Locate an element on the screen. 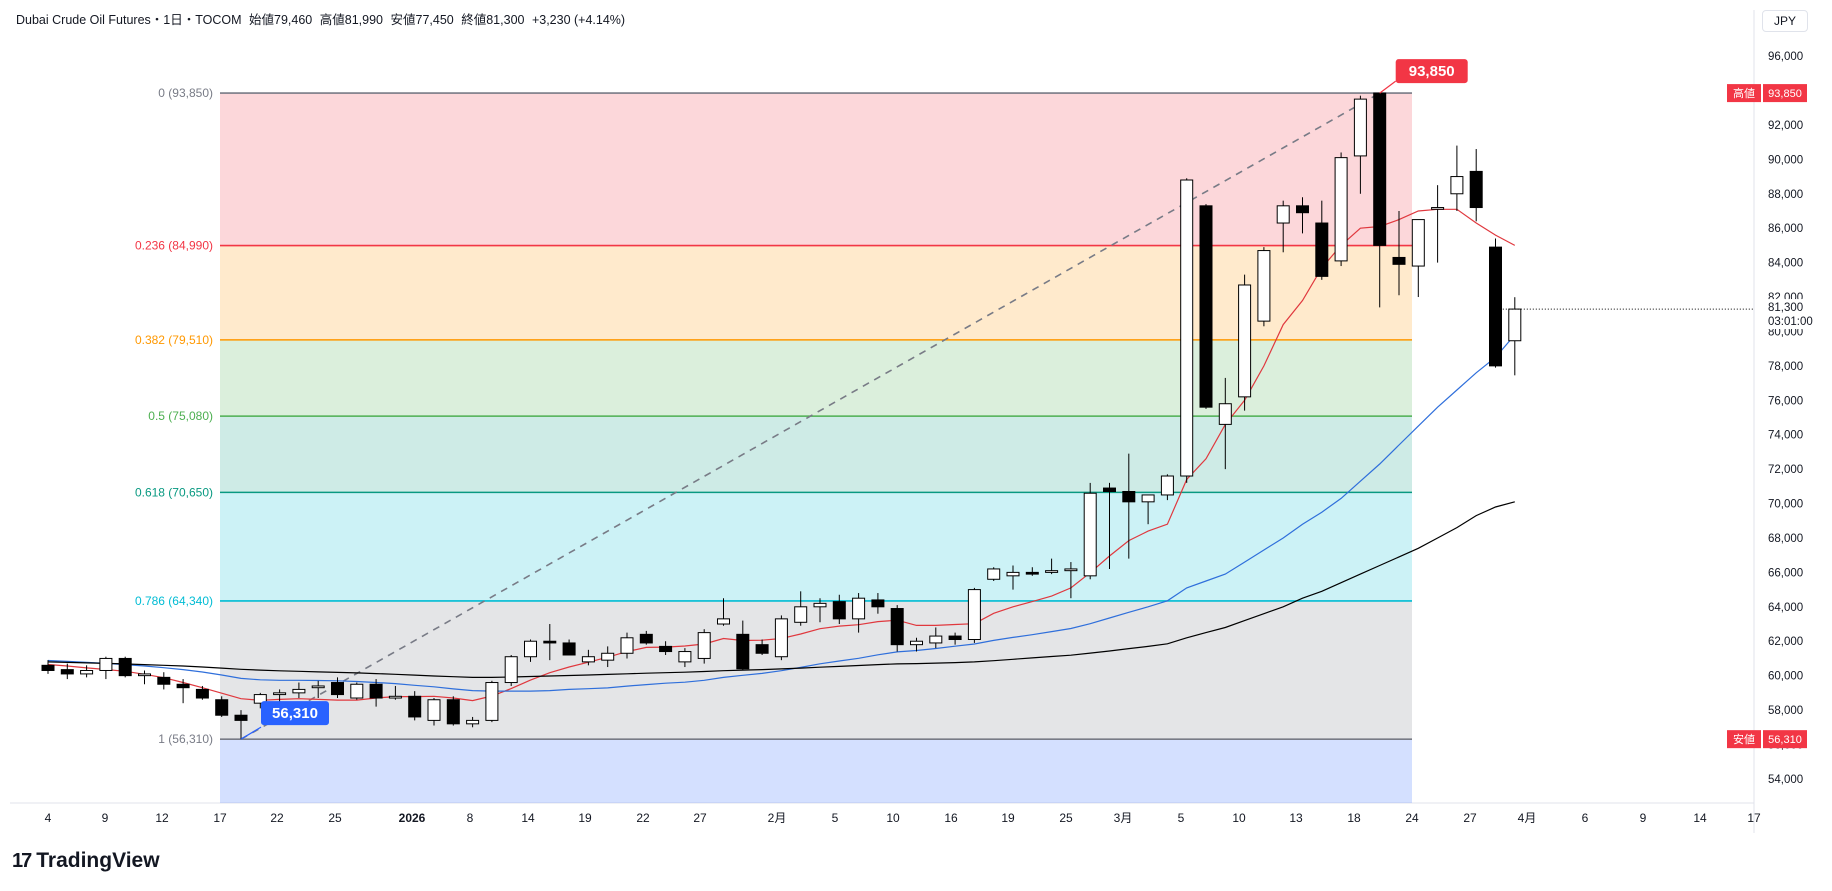 The width and height of the screenshot is (1832, 891). y-tick-label: 62,000 is located at coordinates (1785, 642).